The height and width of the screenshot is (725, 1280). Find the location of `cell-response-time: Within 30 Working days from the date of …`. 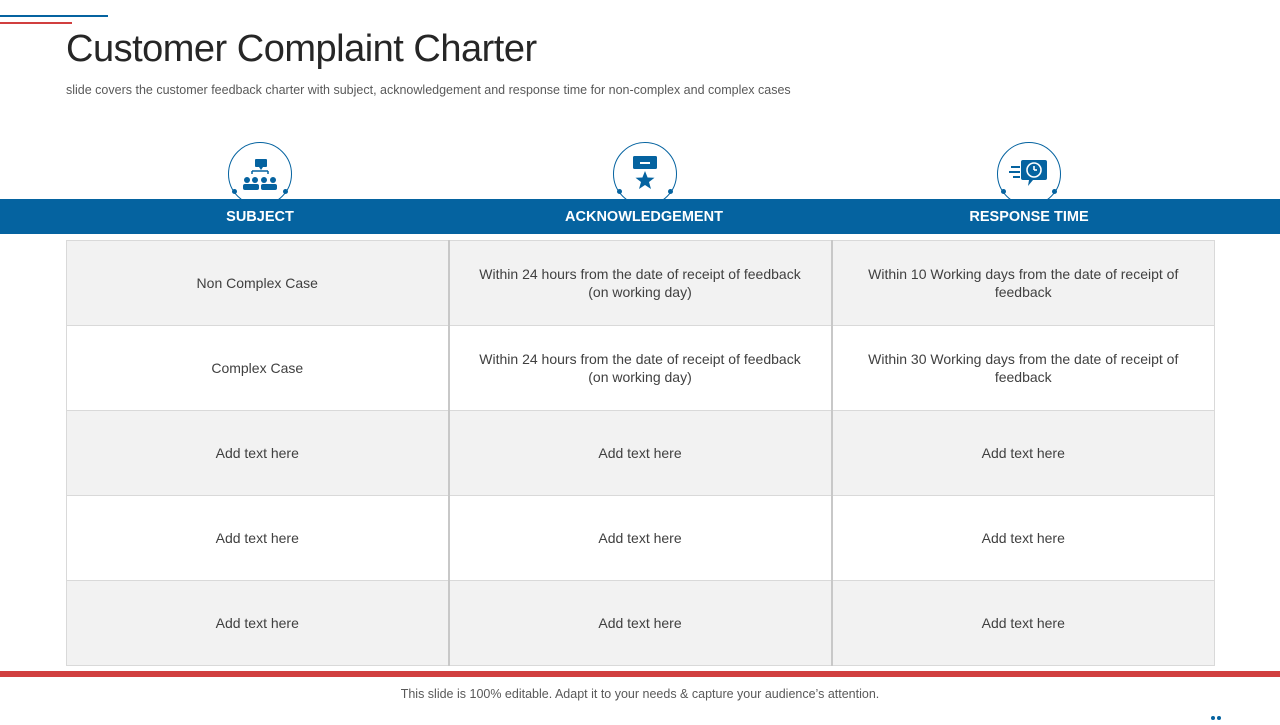

cell-response-time: Within 30 Working days from the date of … is located at coordinates (1022, 368).